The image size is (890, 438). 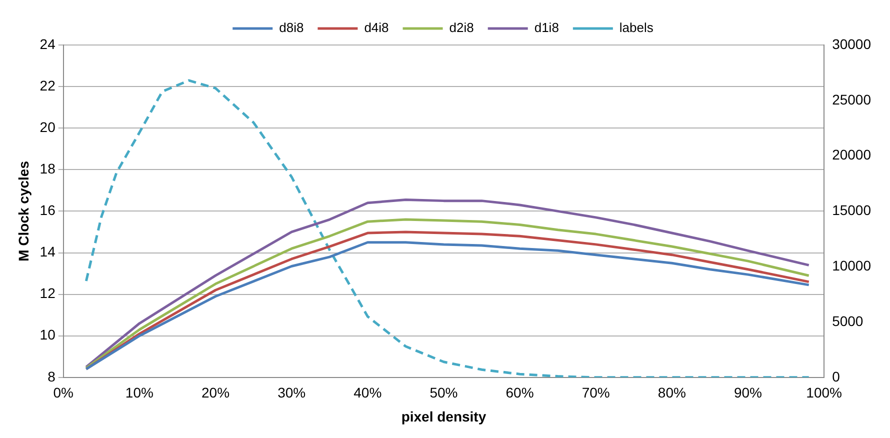 I want to click on y2-tick-label: 0, so click(x=836, y=376).